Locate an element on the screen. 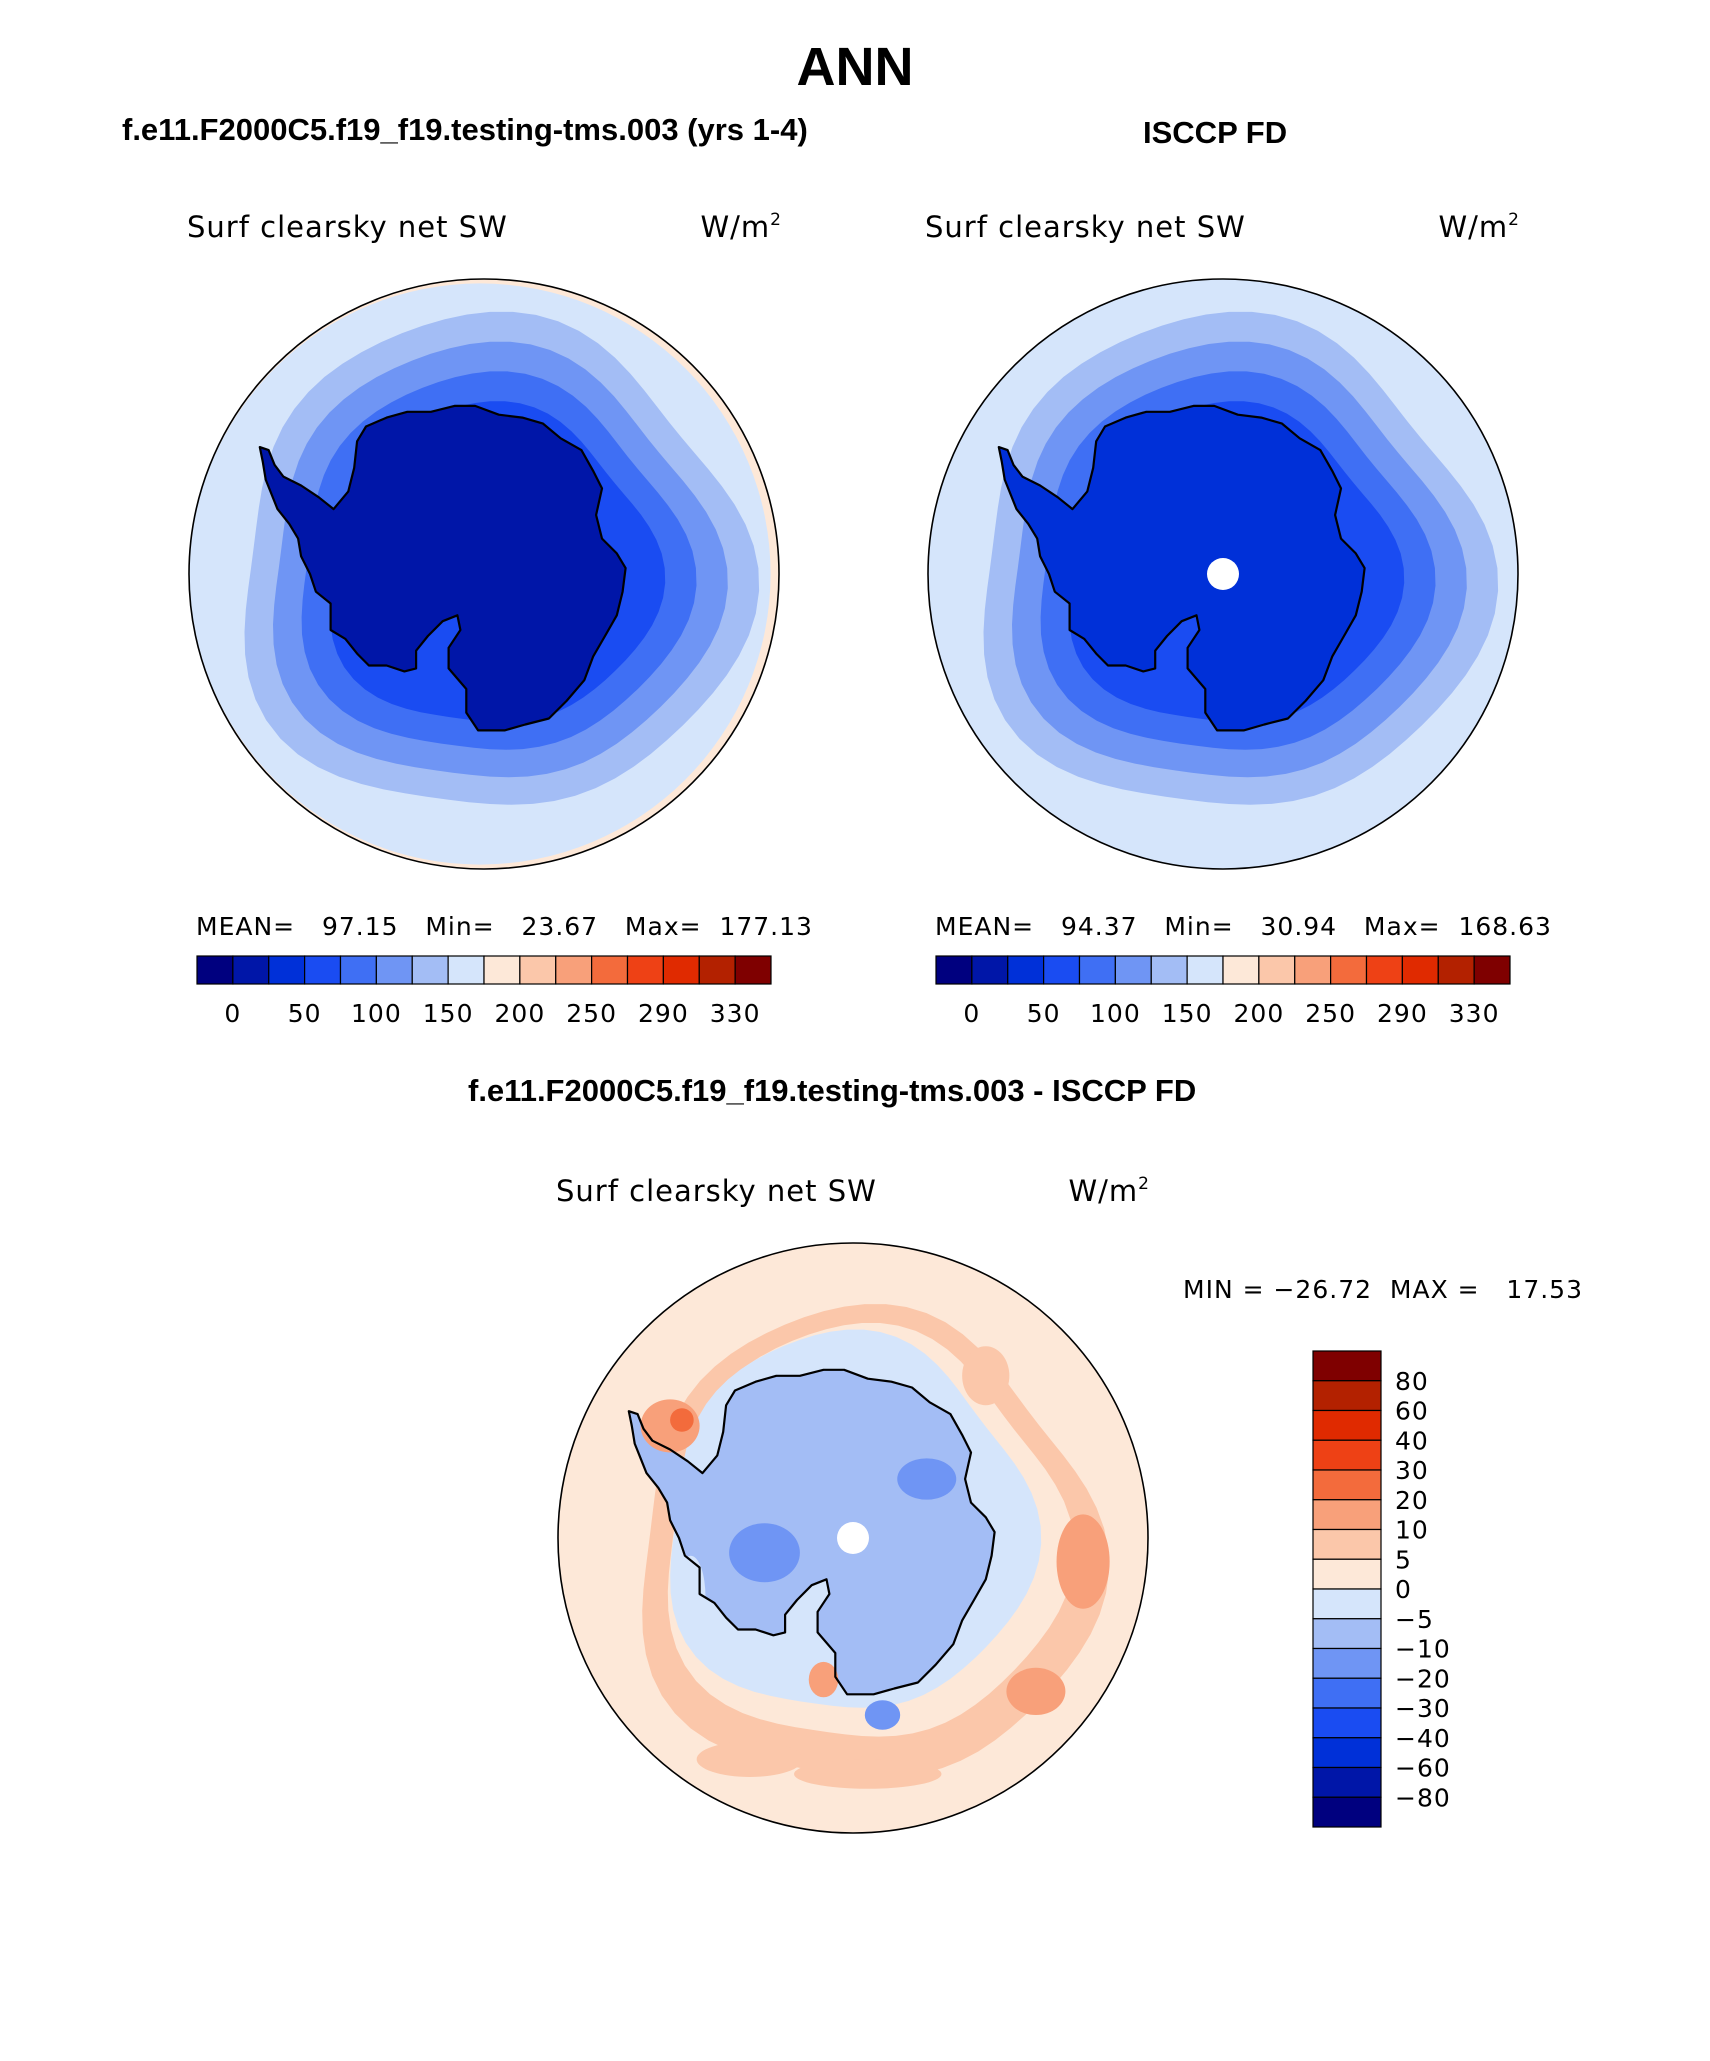 The image size is (1710, 2061). colorbar-tick-label: −60 is located at coordinates (1423, 1768).